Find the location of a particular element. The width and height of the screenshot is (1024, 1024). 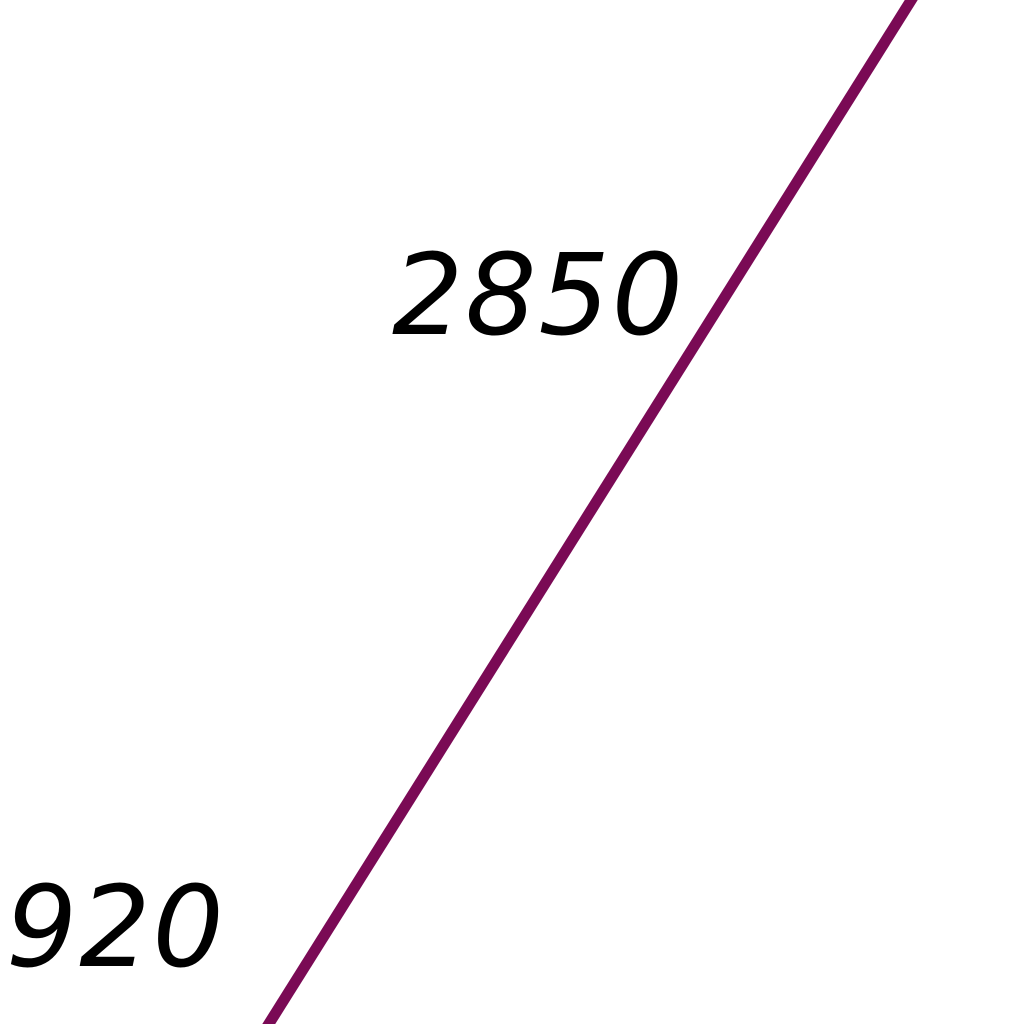

map-label-2850: 2850 is located at coordinates (539, 296).